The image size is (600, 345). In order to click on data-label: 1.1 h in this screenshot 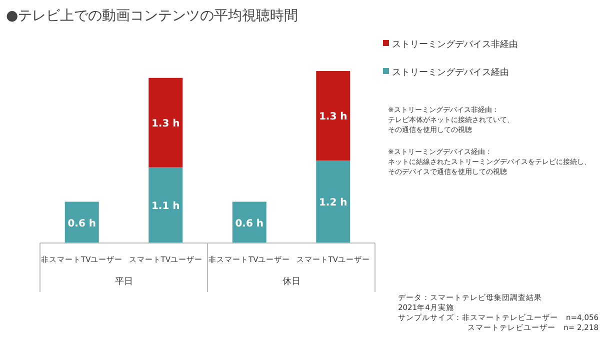, I will do `click(165, 206)`.